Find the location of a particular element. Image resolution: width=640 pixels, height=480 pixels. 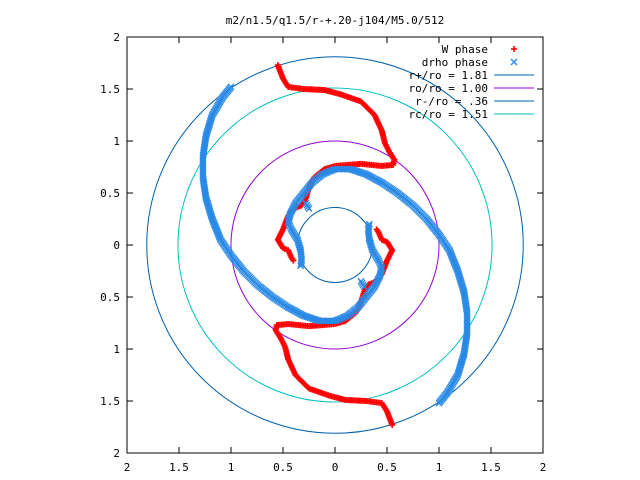

point-1-74-b is located at coordinates (207, 203).